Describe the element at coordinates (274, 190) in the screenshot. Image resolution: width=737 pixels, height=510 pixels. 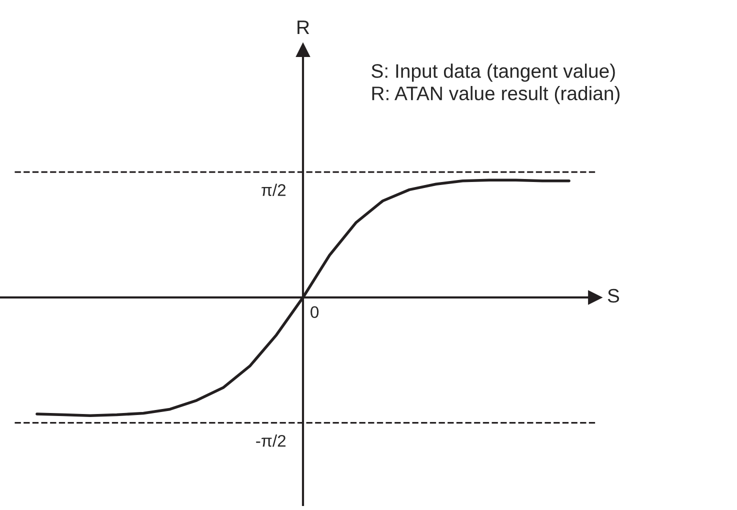
I see `y-tick-label: π/2` at that location.